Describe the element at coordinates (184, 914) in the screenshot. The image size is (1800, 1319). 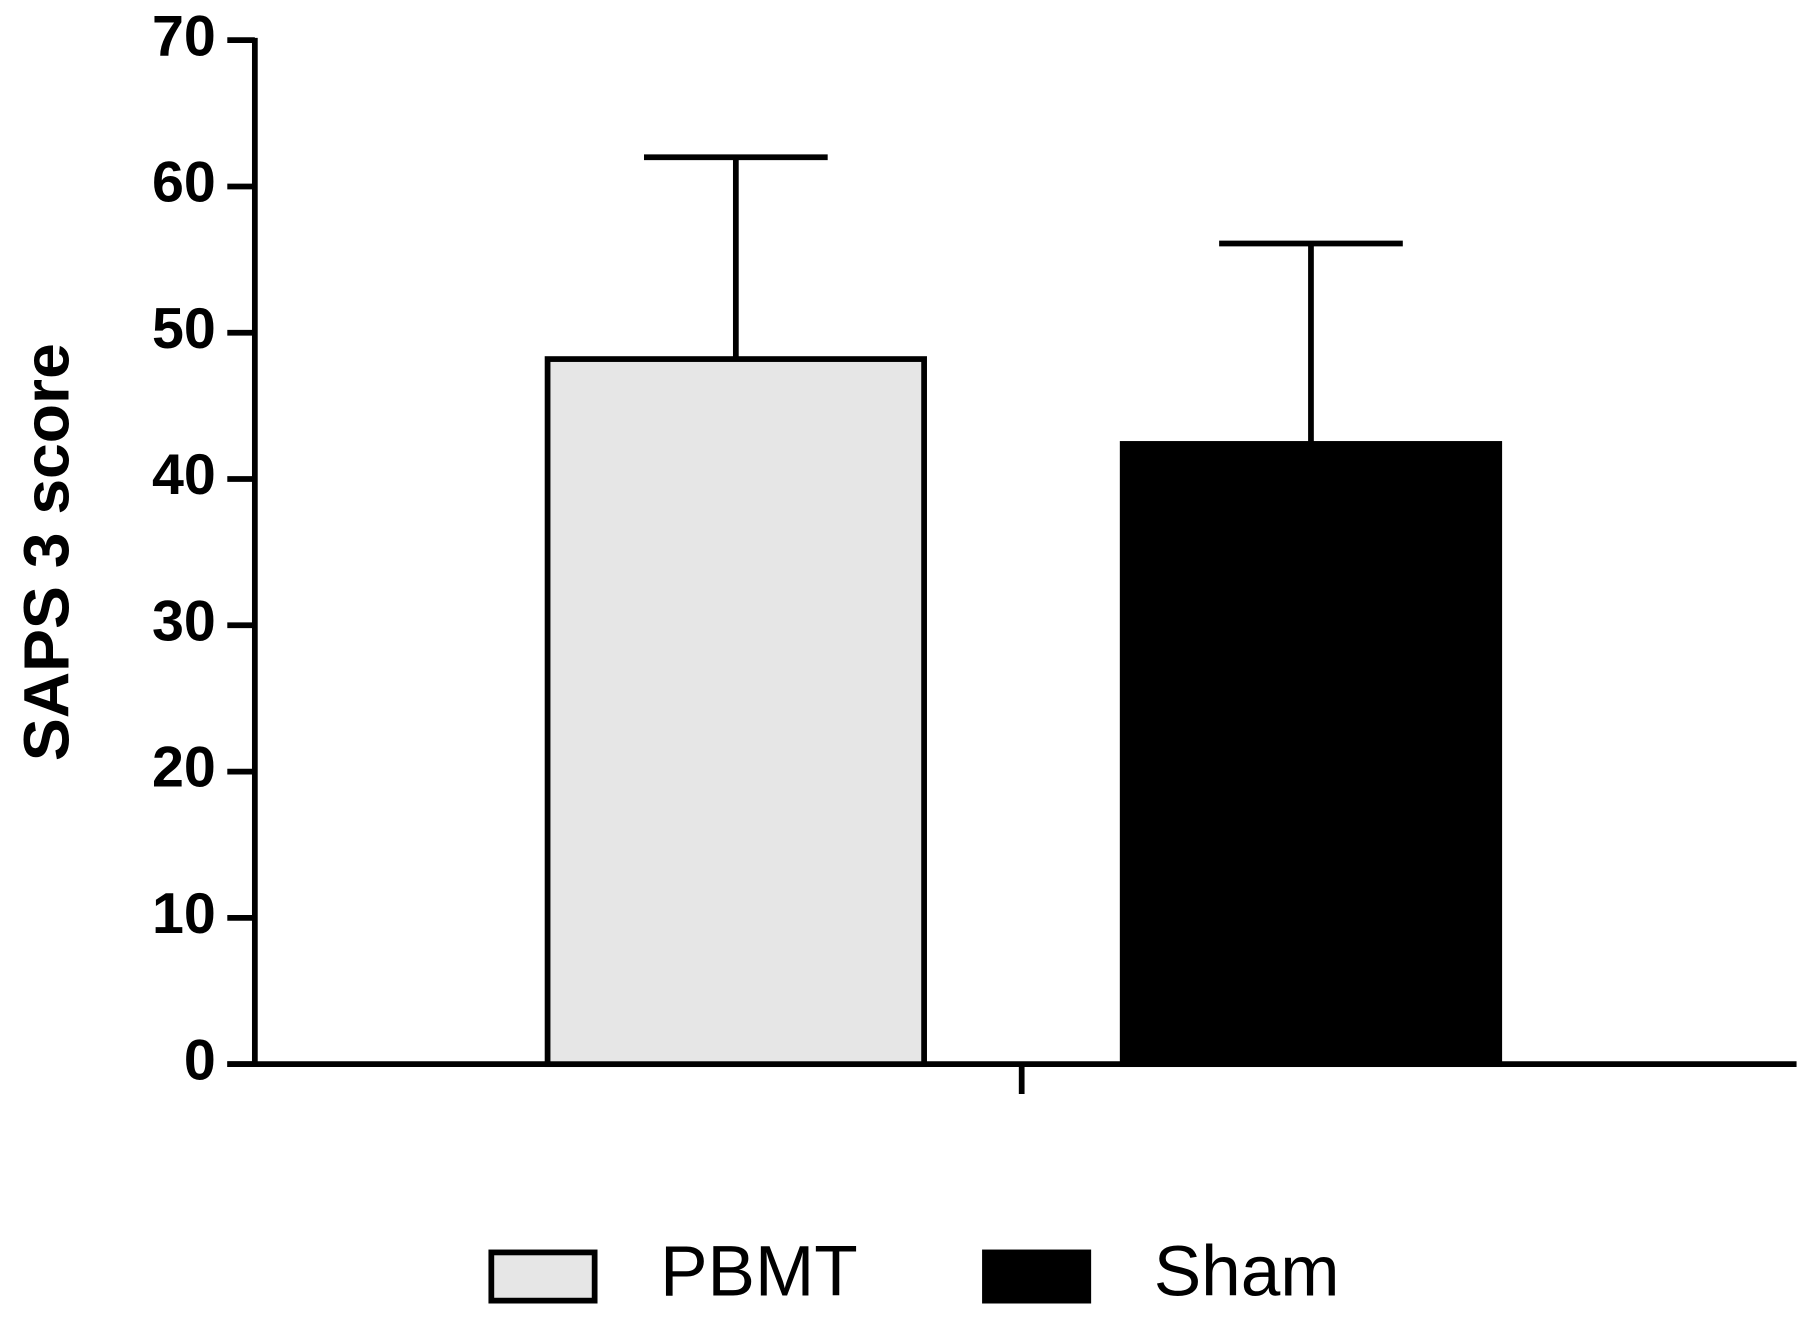
I see `y-tick-label: 10` at that location.